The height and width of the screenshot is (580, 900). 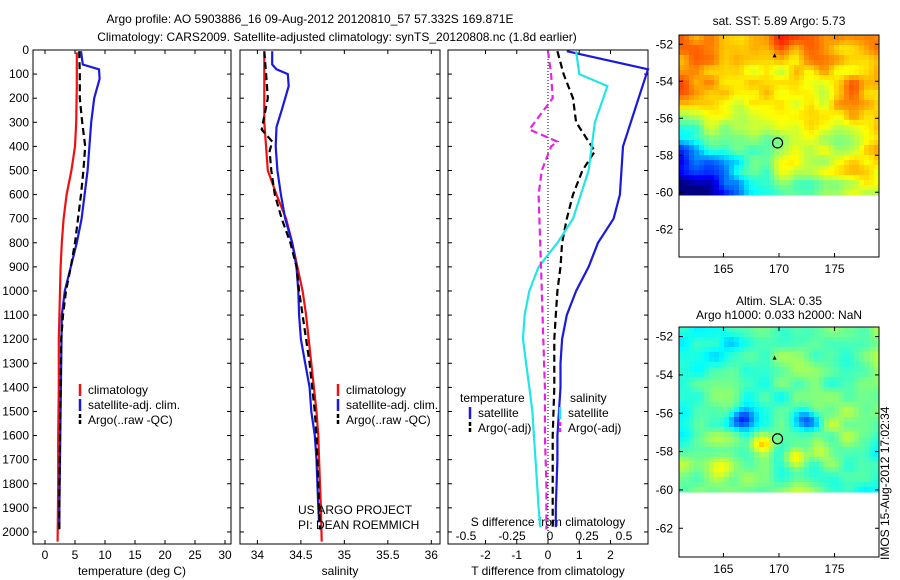 What do you see at coordinates (779, 269) in the screenshot?
I see `x-tick-label: 170` at bounding box center [779, 269].